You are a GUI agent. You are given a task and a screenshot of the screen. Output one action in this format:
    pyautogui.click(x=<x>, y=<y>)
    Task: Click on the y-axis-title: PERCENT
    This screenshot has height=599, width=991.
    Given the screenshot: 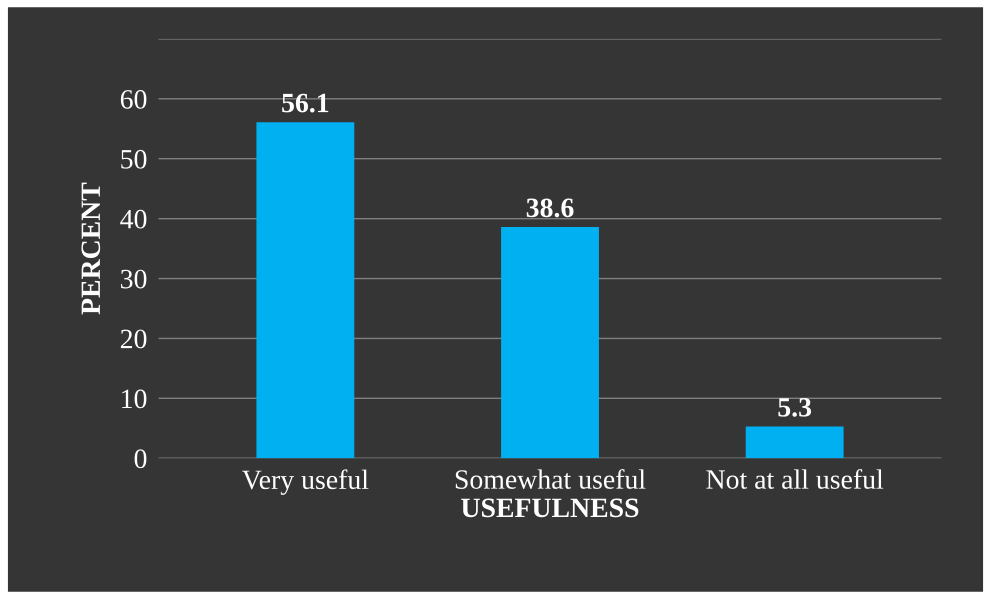 What is the action you would take?
    pyautogui.click(x=90, y=248)
    